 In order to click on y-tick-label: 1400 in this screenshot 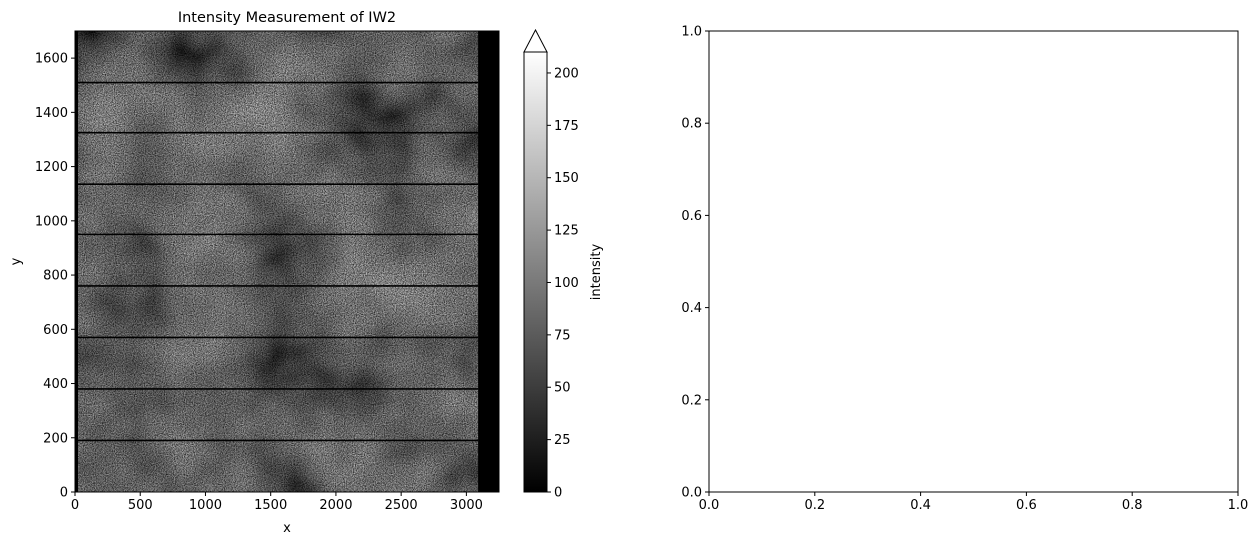, I will do `click(51, 113)`.